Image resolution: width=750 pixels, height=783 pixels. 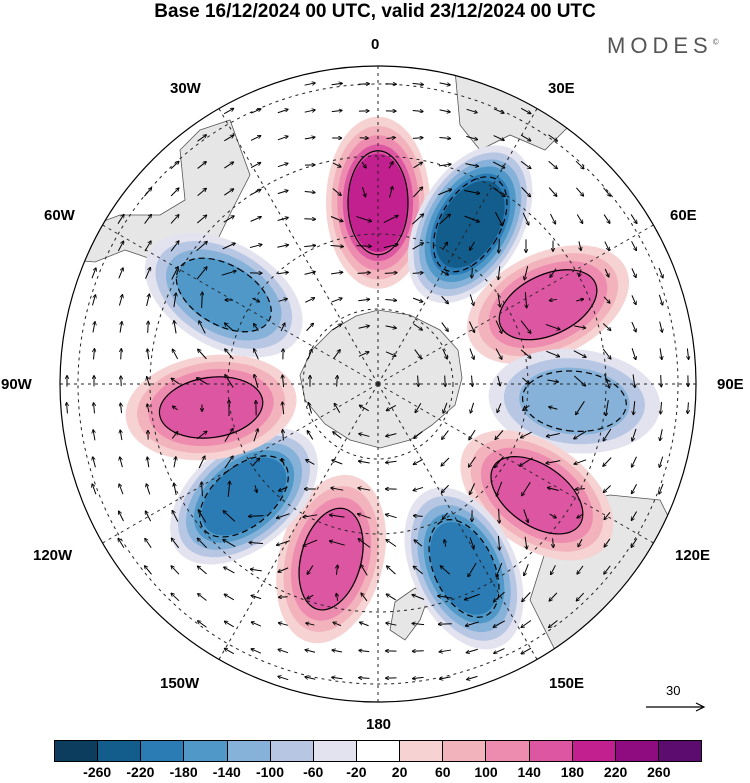 What do you see at coordinates (140, 772) in the screenshot?
I see `colorbar-tick-label: -220` at bounding box center [140, 772].